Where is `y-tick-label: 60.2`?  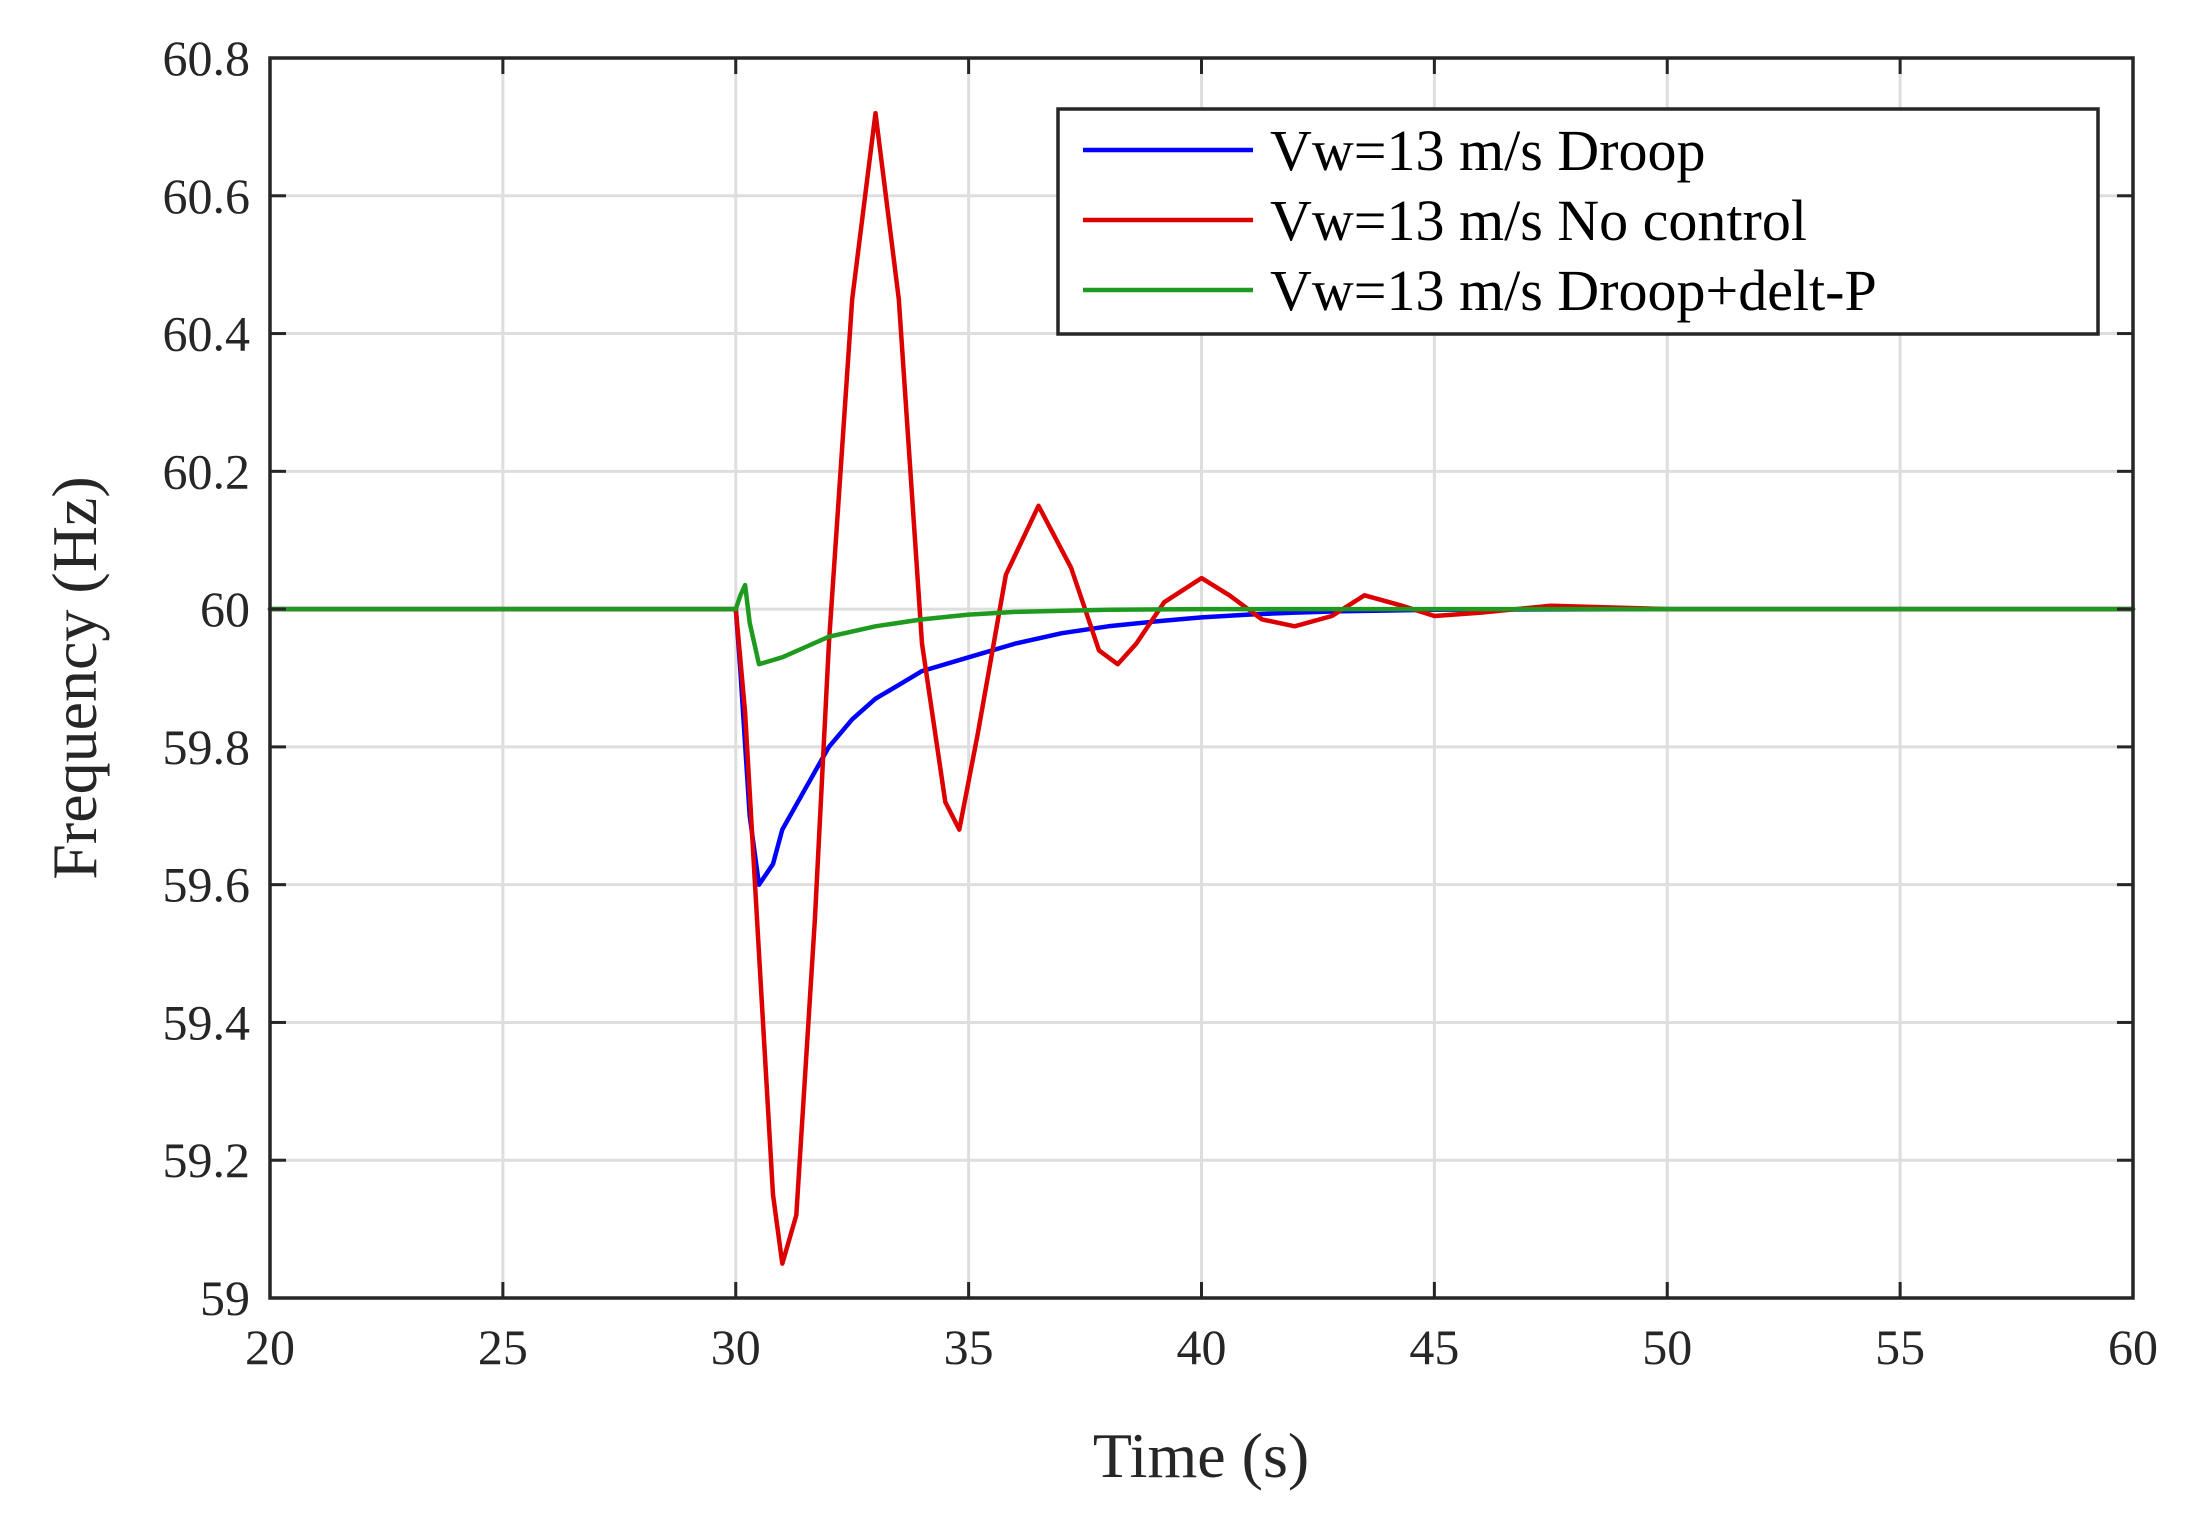
y-tick-label: 60.2 is located at coordinates (207, 471).